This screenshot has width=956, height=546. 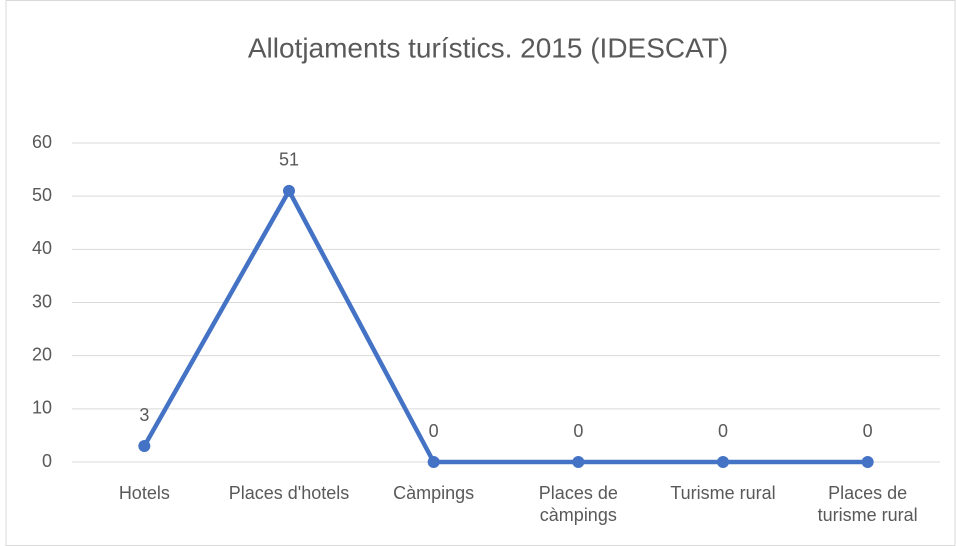 I want to click on x-tick-label: Places d'hotels, so click(x=289, y=493).